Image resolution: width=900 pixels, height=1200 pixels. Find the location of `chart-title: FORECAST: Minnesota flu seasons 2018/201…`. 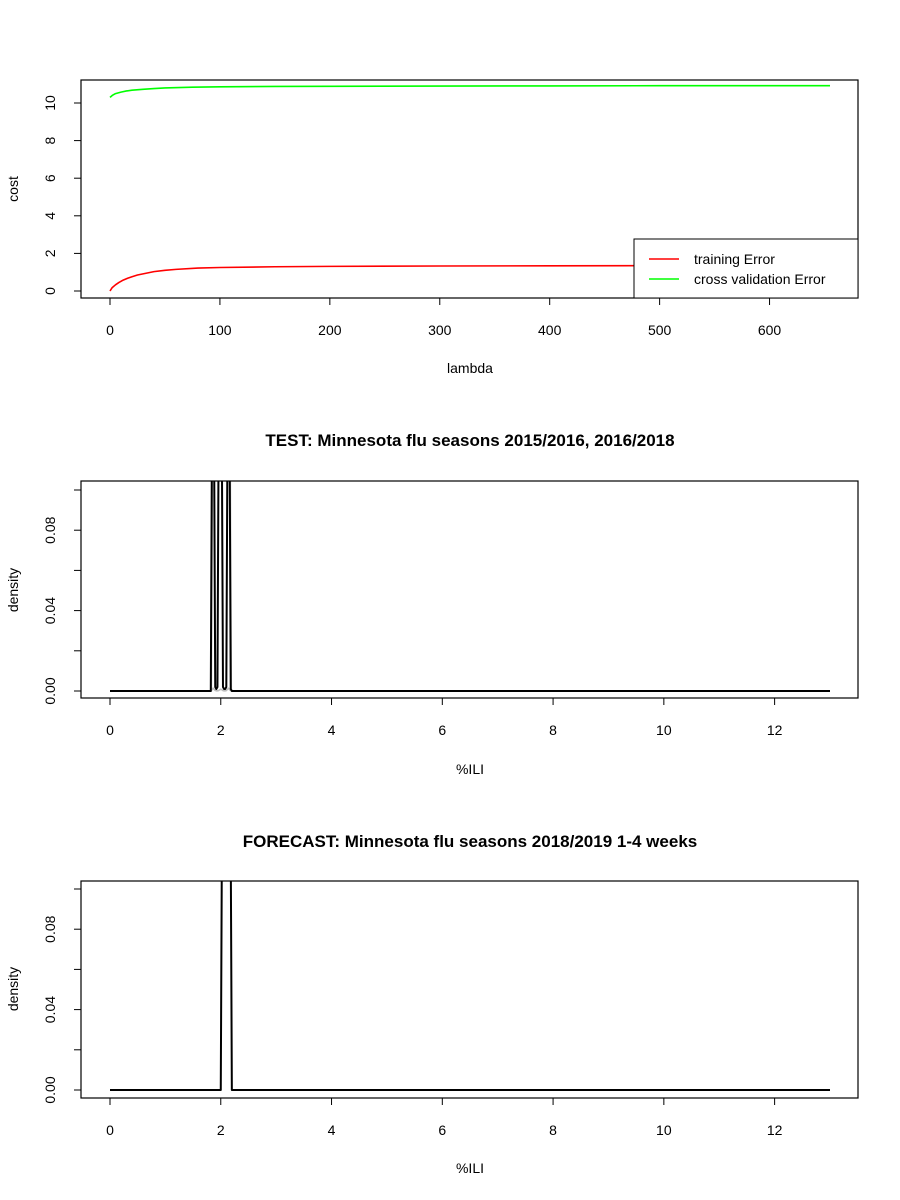

chart-title: FORECAST: Minnesota flu seasons 2018/201… is located at coordinates (470, 841).